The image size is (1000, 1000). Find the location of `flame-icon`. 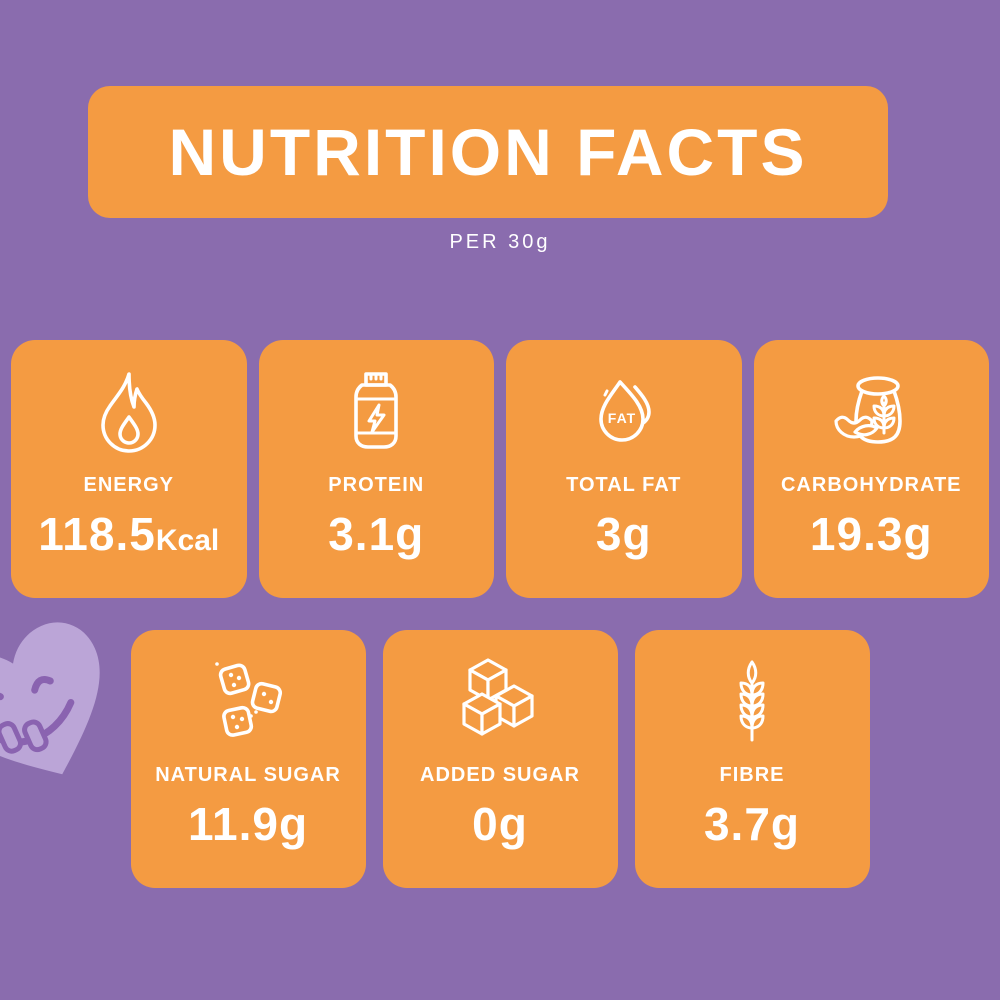

flame-icon is located at coordinates (129, 412).